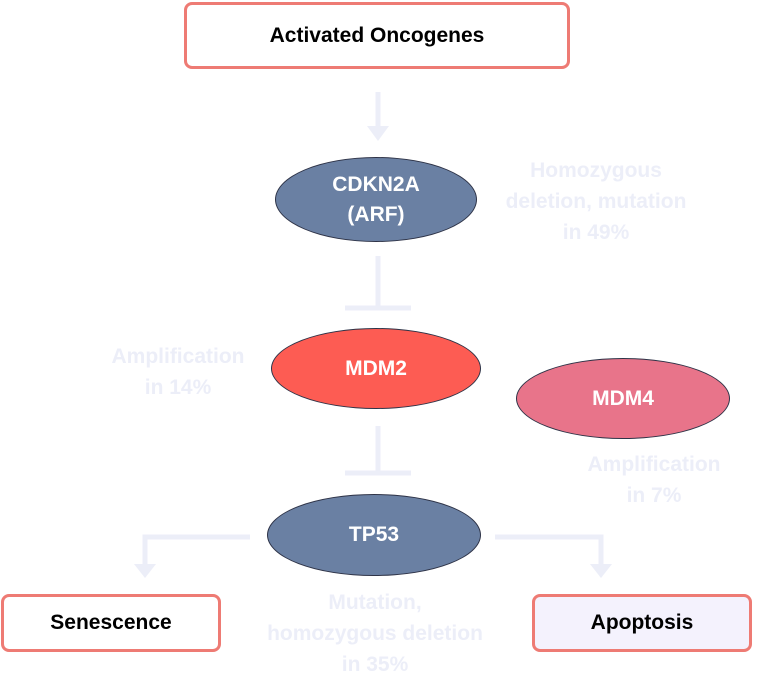 The height and width of the screenshot is (691, 758). Describe the element at coordinates (197, 552) in the screenshot. I see `arrow-tp53-to-senescence` at that location.